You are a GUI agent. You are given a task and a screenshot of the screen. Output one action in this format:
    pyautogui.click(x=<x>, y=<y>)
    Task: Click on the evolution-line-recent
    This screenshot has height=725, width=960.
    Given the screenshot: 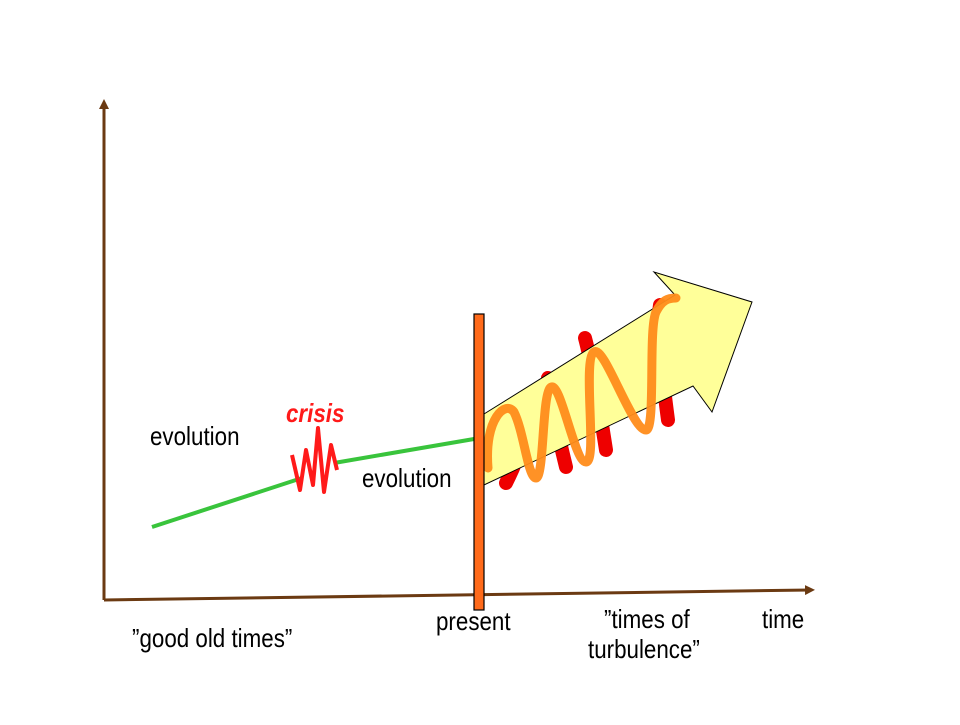 What is the action you would take?
    pyautogui.click(x=404, y=451)
    